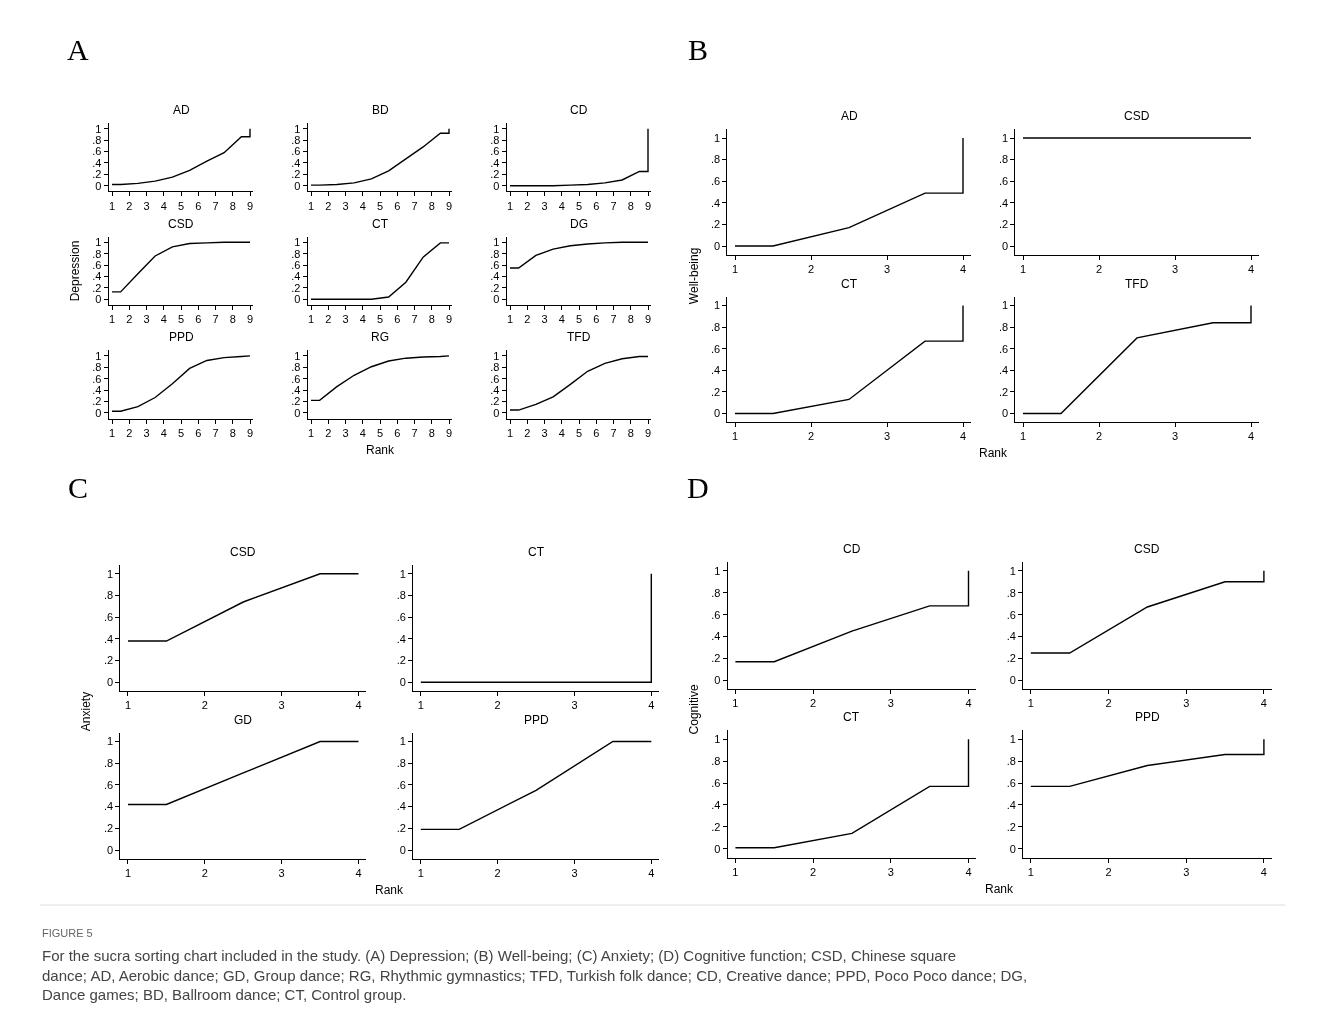 The image size is (1325, 1032). I want to click on x-tick-label: 6, so click(397, 432).